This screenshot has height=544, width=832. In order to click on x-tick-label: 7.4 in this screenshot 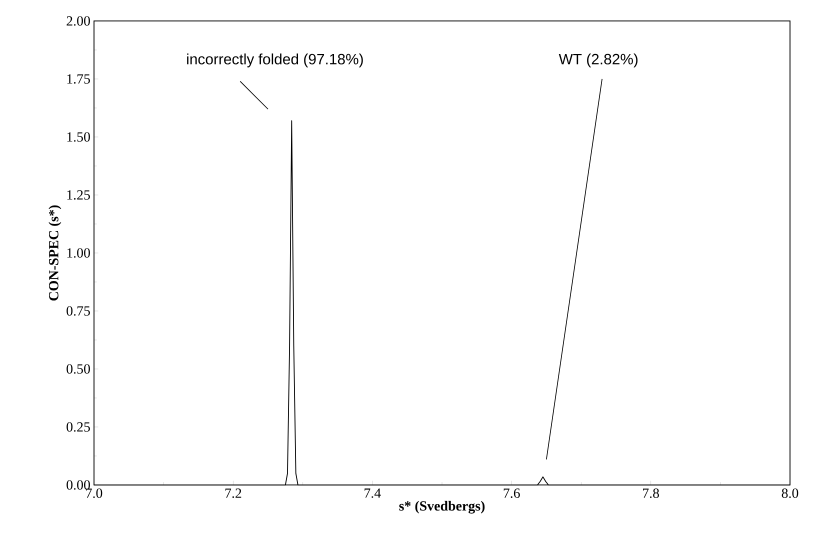, I will do `click(372, 493)`.